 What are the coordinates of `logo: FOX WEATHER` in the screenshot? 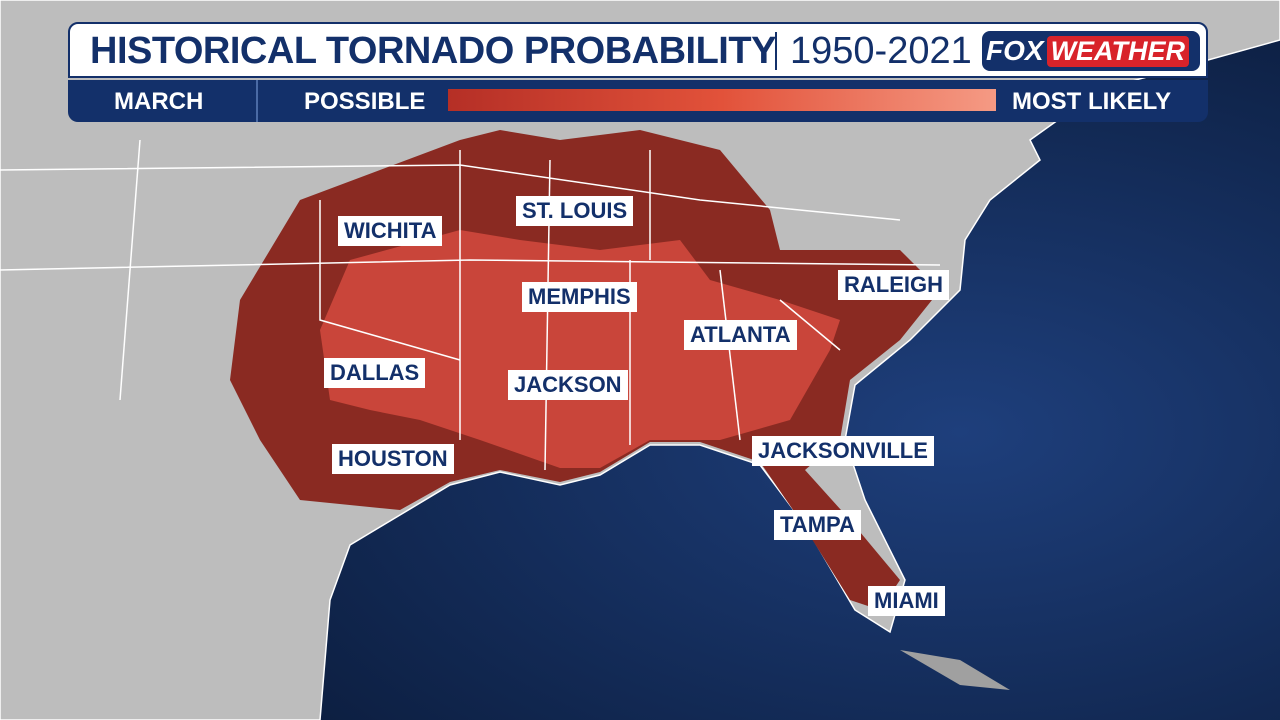 It's located at (1091, 51).